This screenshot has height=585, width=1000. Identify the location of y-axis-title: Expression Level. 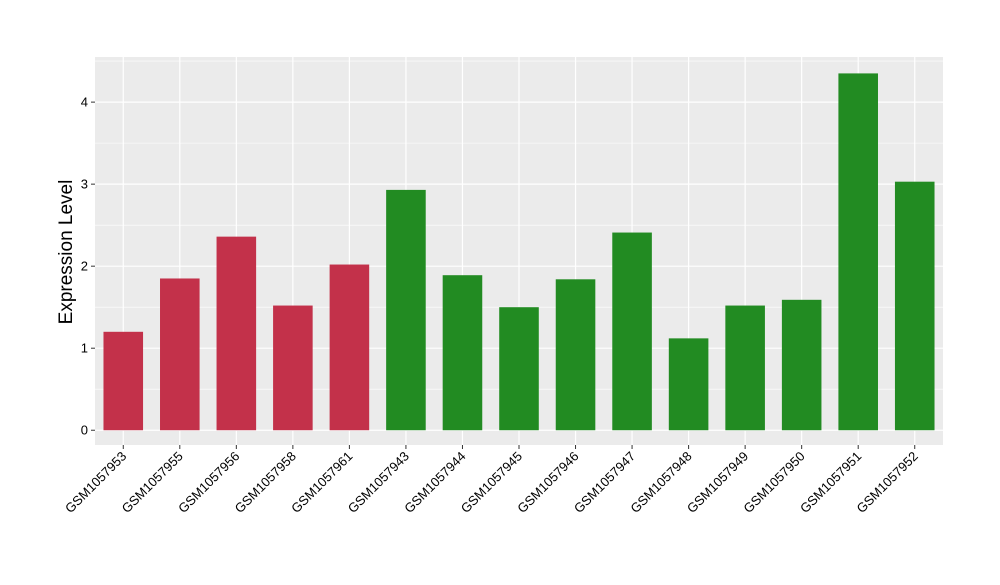
(66, 252).